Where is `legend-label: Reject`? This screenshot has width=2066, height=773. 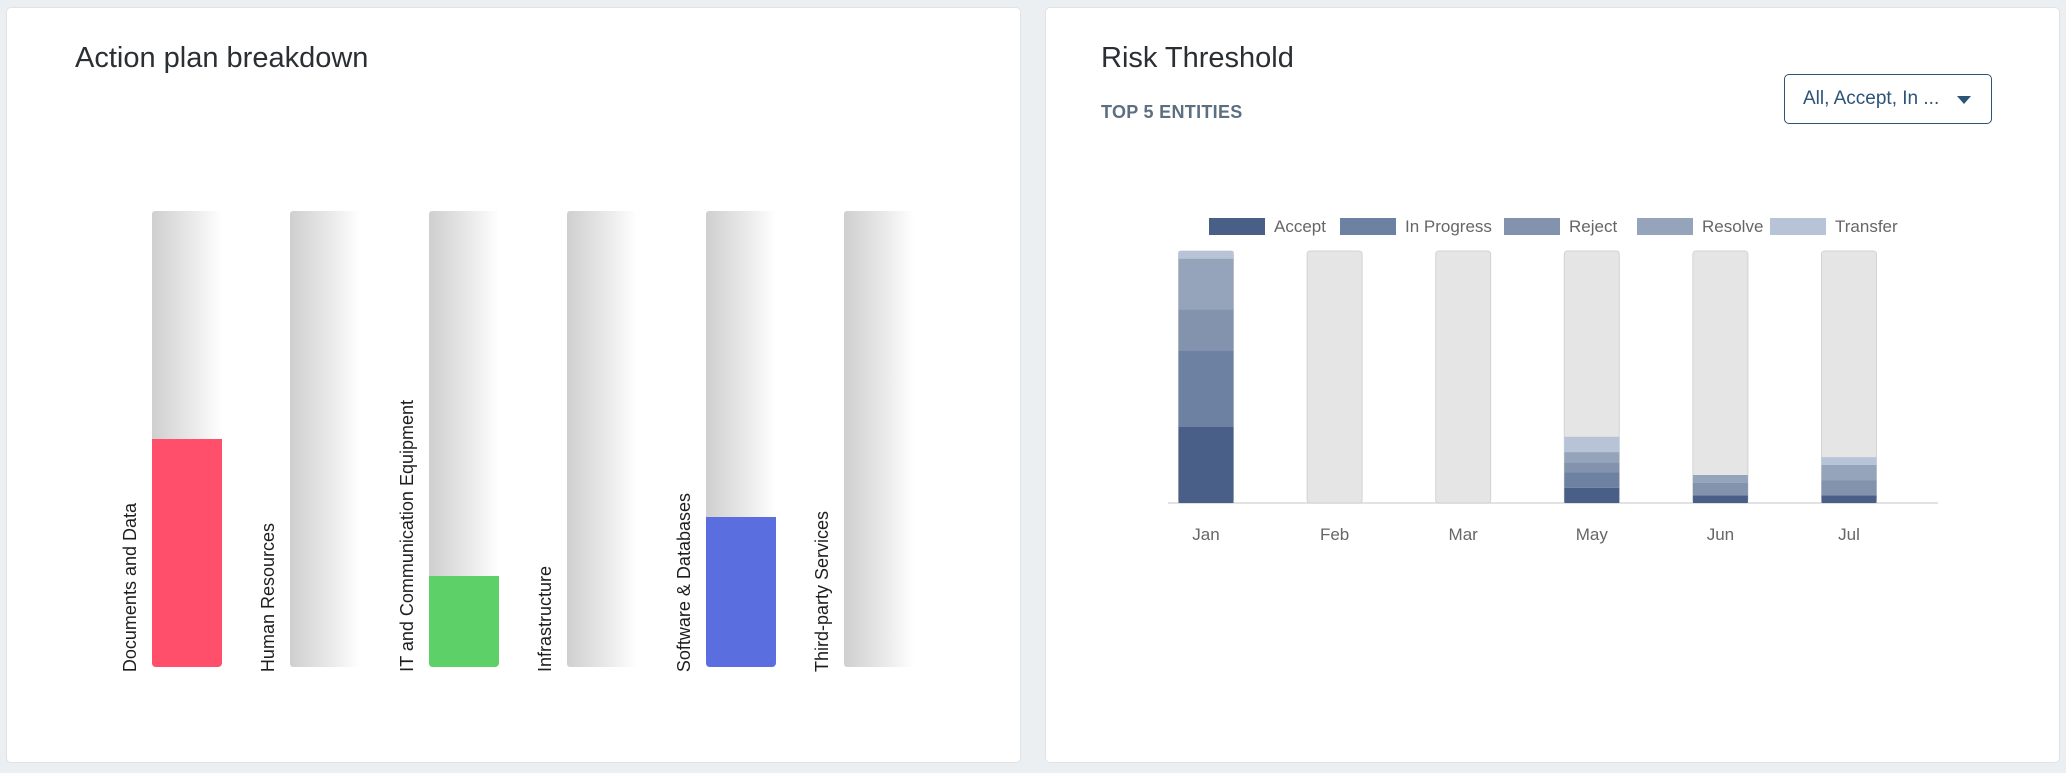 legend-label: Reject is located at coordinates (1593, 226).